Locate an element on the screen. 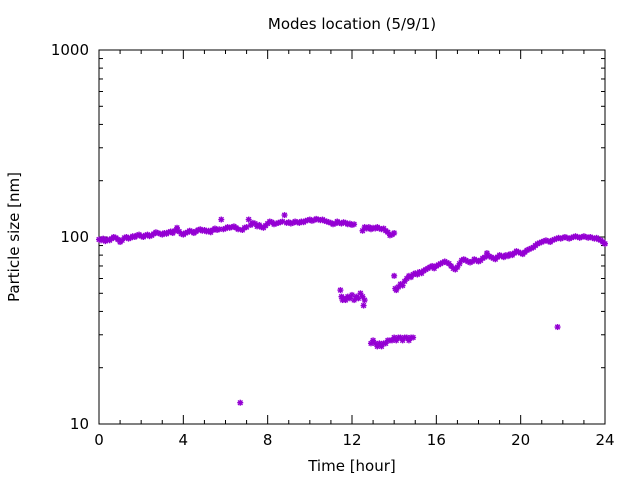 This screenshot has width=640, height=480. y-axis-label: Particle size [nm] is located at coordinates (14, 237).